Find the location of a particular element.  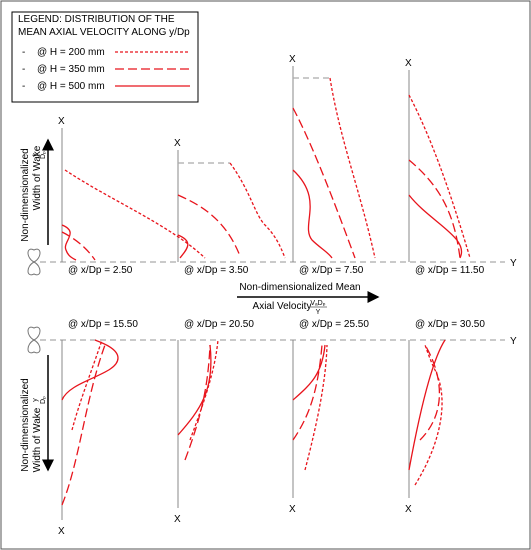

panel-label: @ x/Dp = 20.50 is located at coordinates (219, 324).